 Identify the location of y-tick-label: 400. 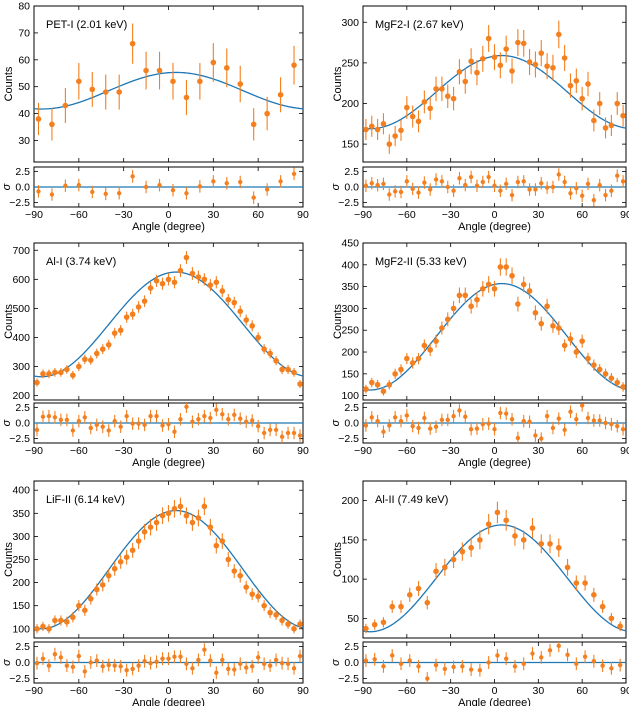
(21, 491).